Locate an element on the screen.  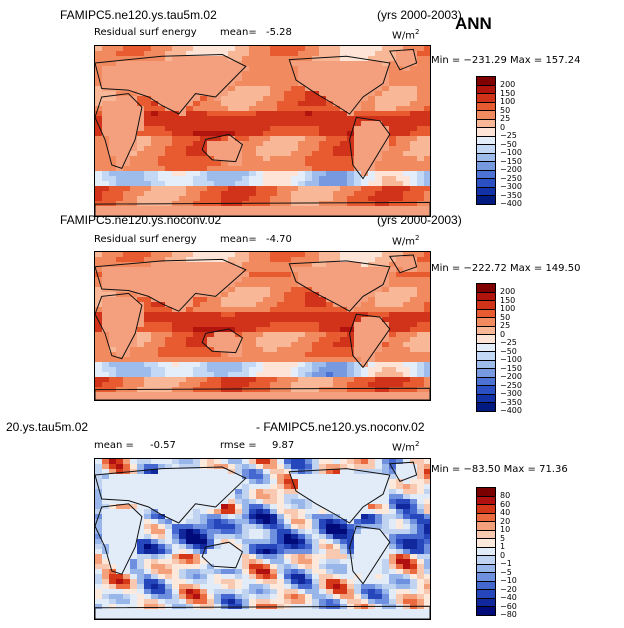
colorbar-label: −5 is located at coordinates (506, 572).